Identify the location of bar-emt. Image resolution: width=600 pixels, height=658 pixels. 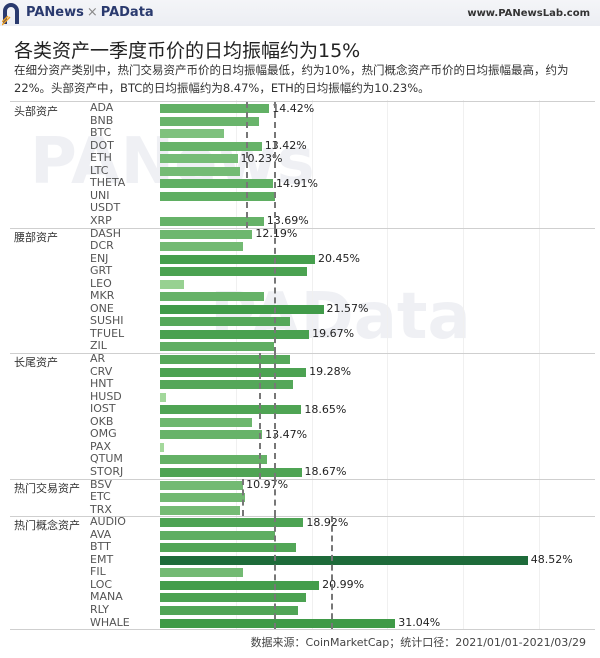
(344, 560).